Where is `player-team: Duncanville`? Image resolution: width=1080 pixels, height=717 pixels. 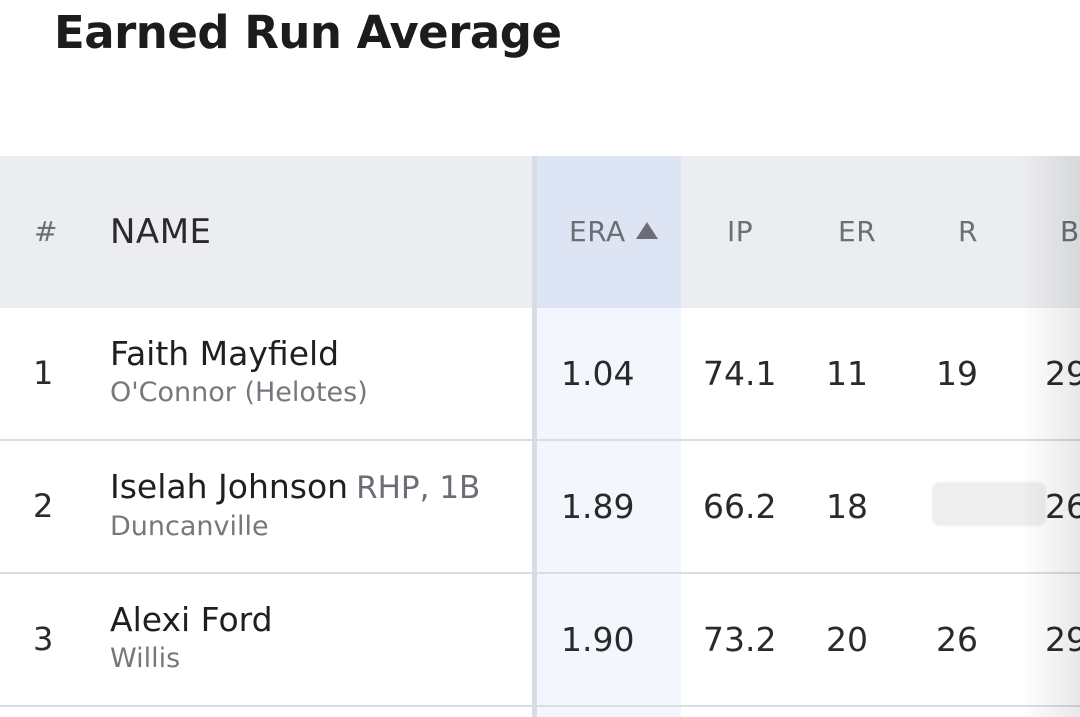
player-team: Duncanville is located at coordinates (189, 526).